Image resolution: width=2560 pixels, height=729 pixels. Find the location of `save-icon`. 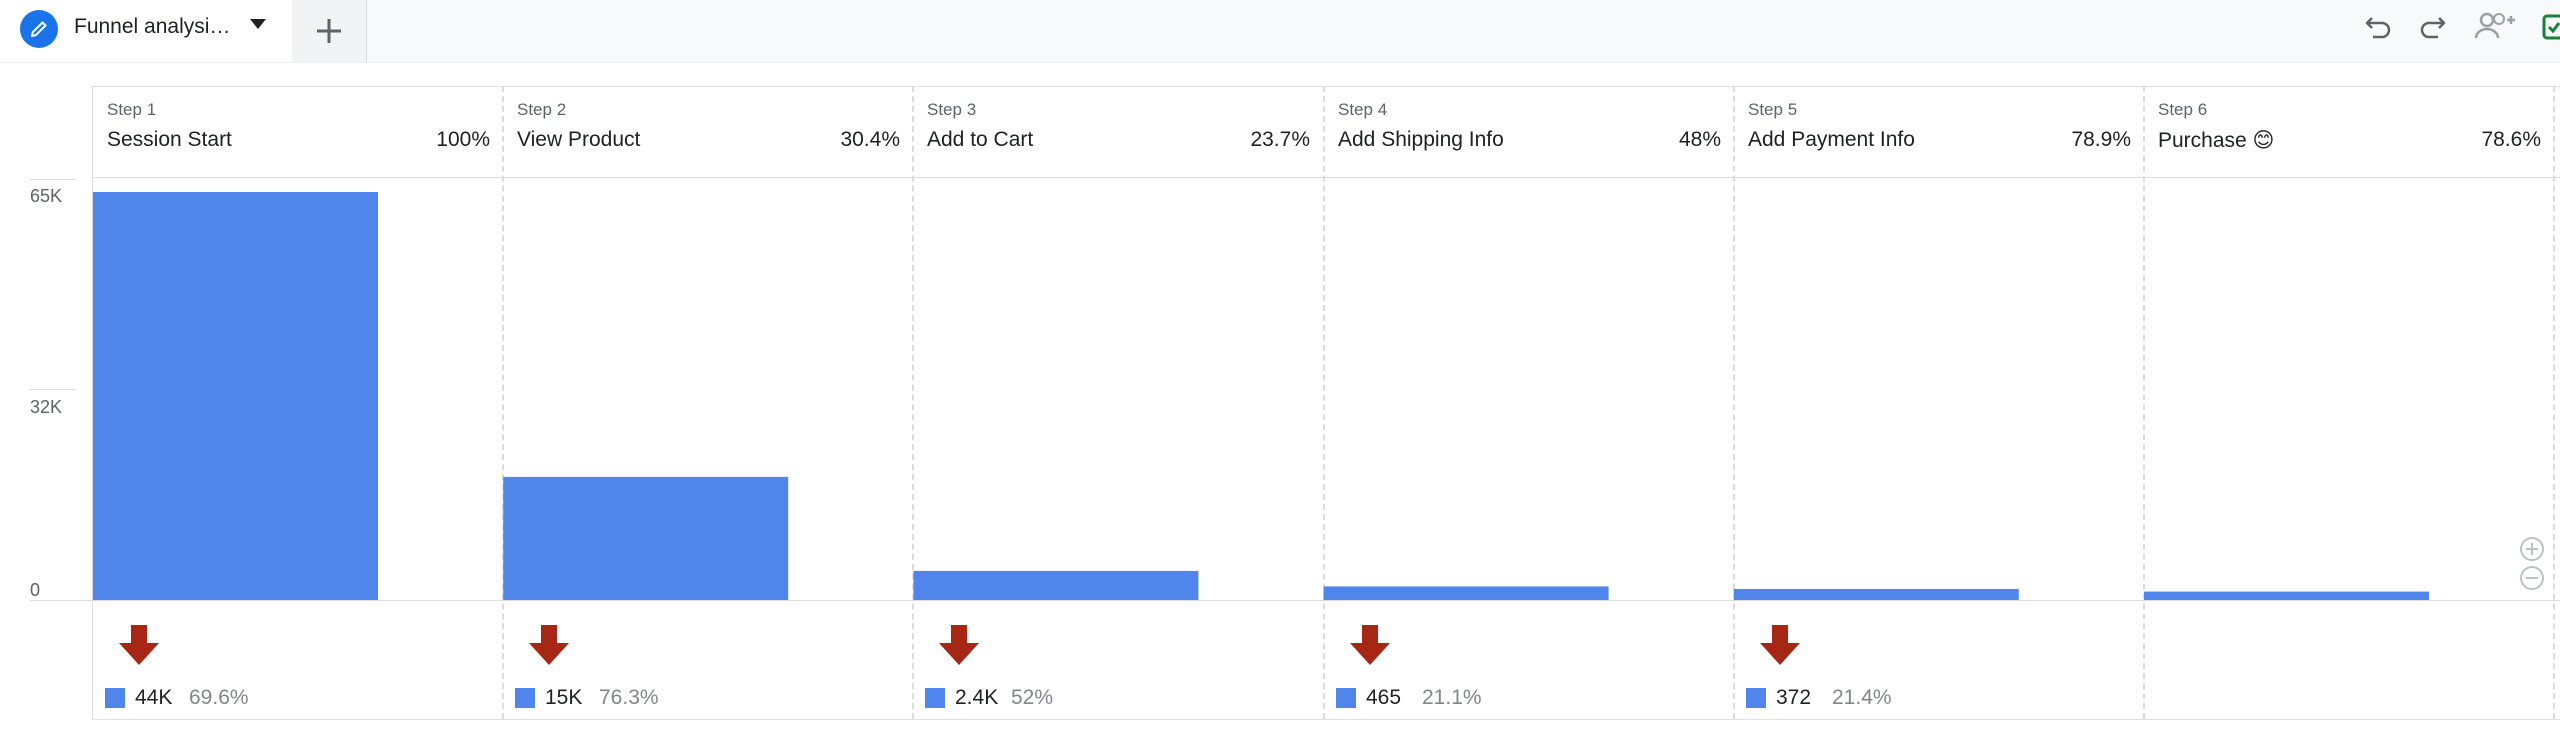

save-icon is located at coordinates (2551, 26).